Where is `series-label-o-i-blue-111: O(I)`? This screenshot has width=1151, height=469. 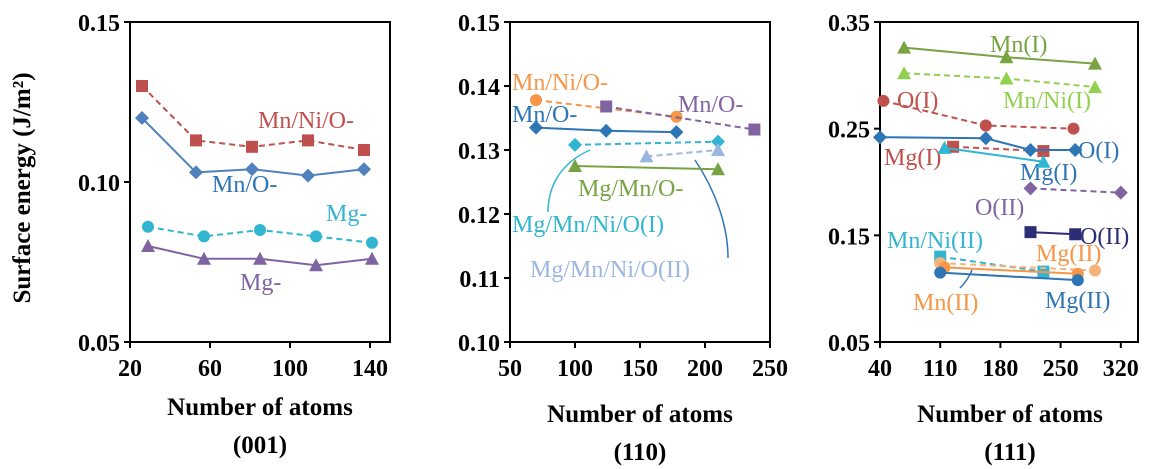 series-label-o-i-blue-111: O(I) is located at coordinates (1098, 151).